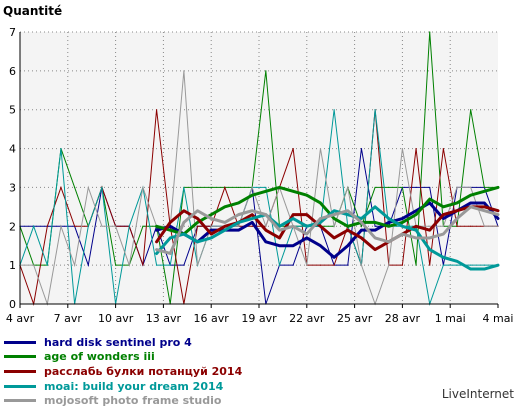  Describe the element at coordinates (212, 318) in the screenshot. I see `x-tick-label: 16 avr` at that location.